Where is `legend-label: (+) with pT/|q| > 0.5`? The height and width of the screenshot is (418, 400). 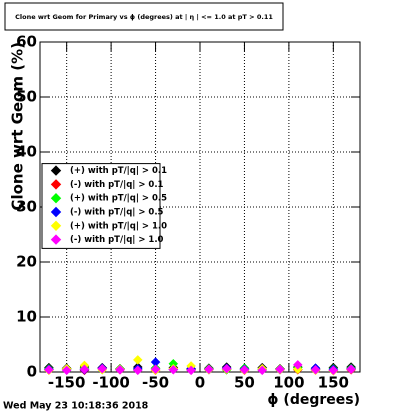
legend-label: (+) with pT/|q| > 0.5 is located at coordinates (118, 199).